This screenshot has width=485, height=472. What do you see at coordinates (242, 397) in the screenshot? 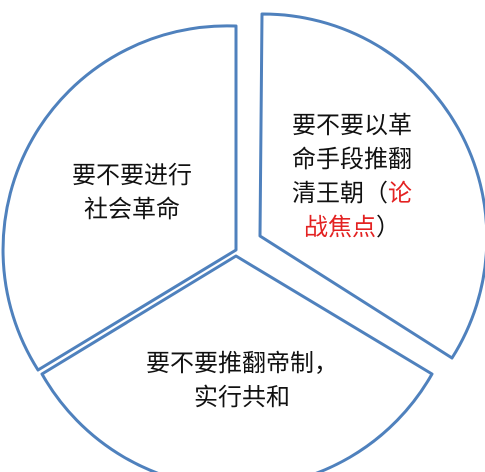
I see `segment-bottom-line-2: 实行共和` at bounding box center [242, 397].